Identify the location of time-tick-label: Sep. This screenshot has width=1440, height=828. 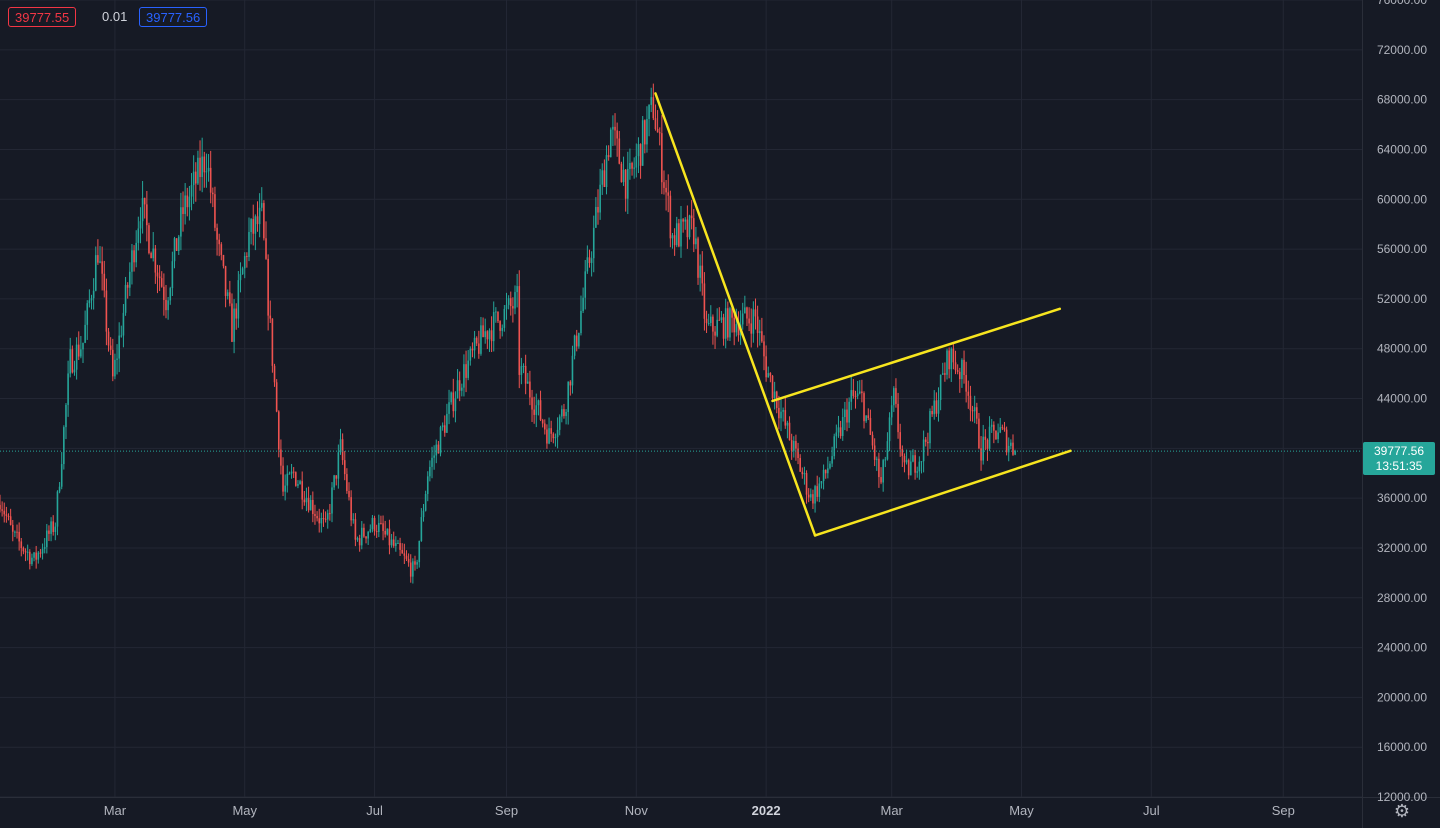
(1283, 810).